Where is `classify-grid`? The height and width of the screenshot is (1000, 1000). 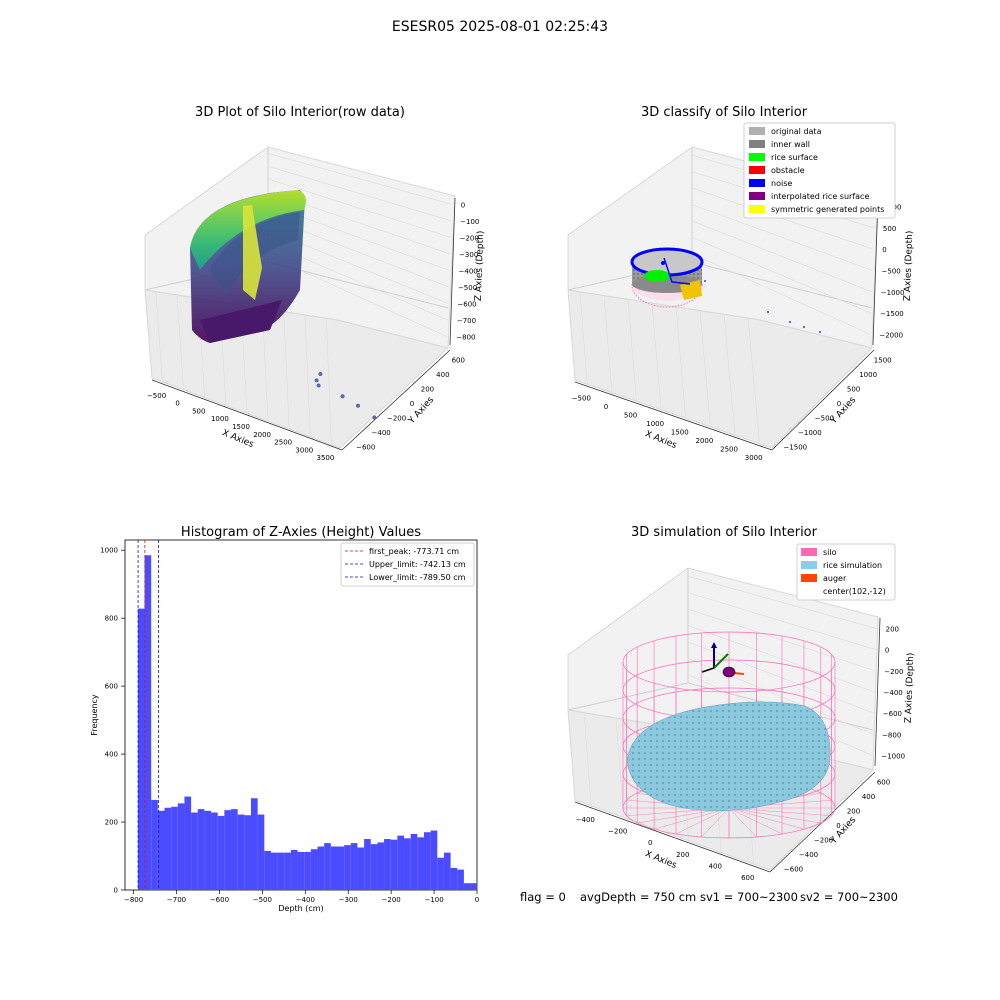 classify-grid is located at coordinates (727, 299).